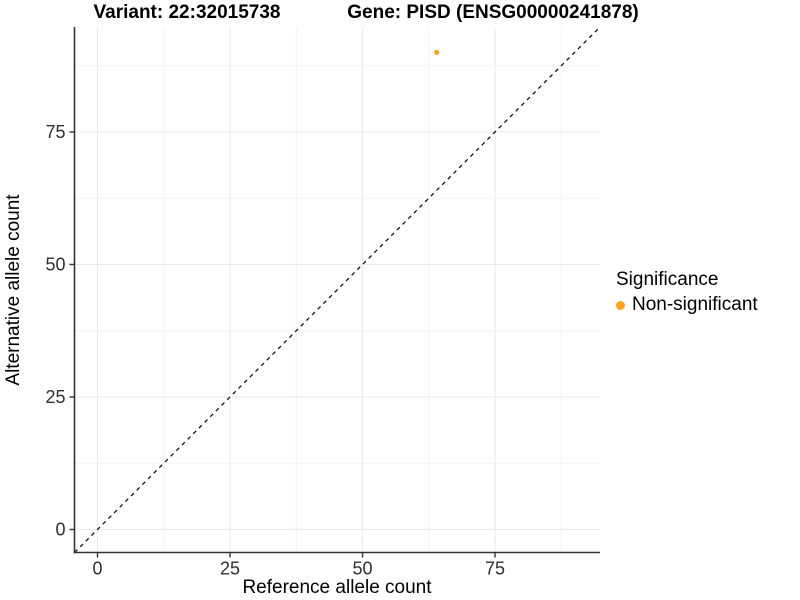 The image size is (800, 600). I want to click on y-axis-title: Alternative allele count, so click(13, 290).